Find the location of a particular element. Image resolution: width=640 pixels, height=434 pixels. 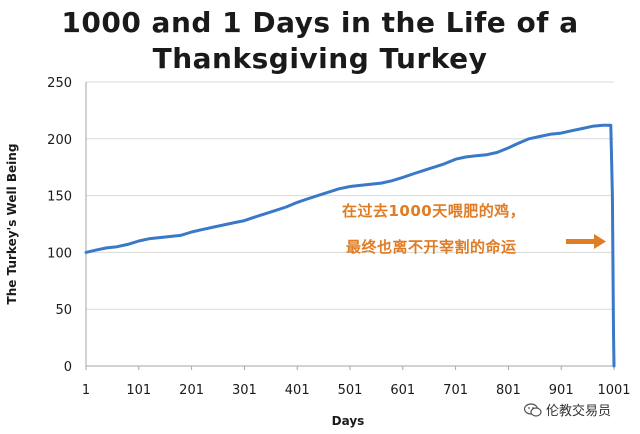

arrow-shaft is located at coordinates (581, 241).